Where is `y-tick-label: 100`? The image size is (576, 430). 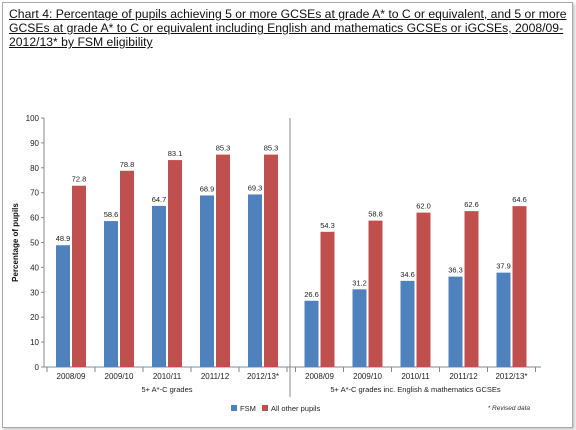 y-tick-label: 100 is located at coordinates (33, 118).